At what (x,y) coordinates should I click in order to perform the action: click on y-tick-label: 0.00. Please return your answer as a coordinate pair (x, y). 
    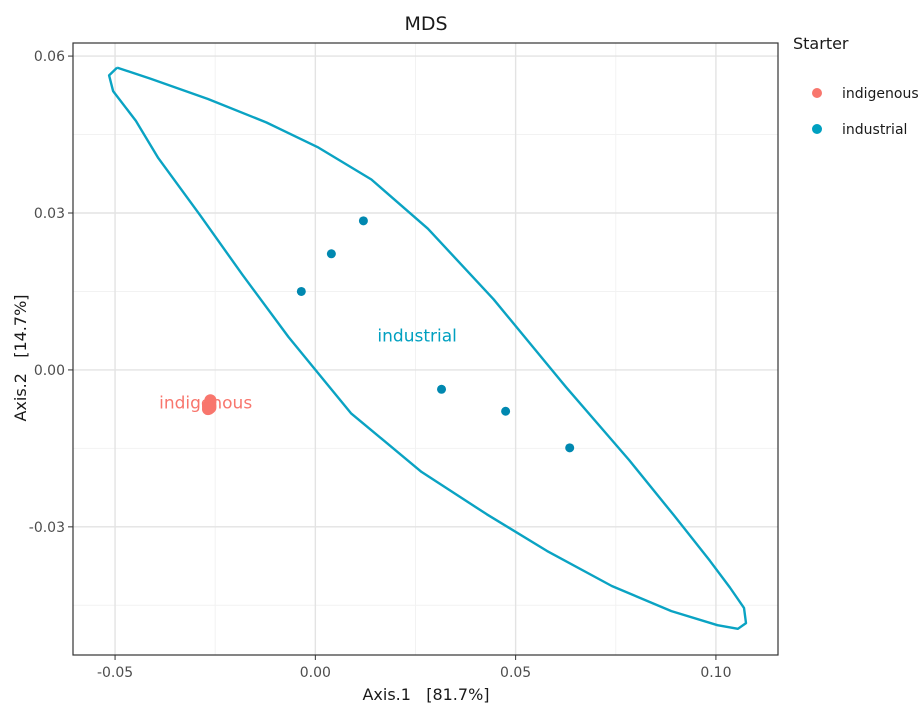
    Looking at the image, I should click on (49, 371).